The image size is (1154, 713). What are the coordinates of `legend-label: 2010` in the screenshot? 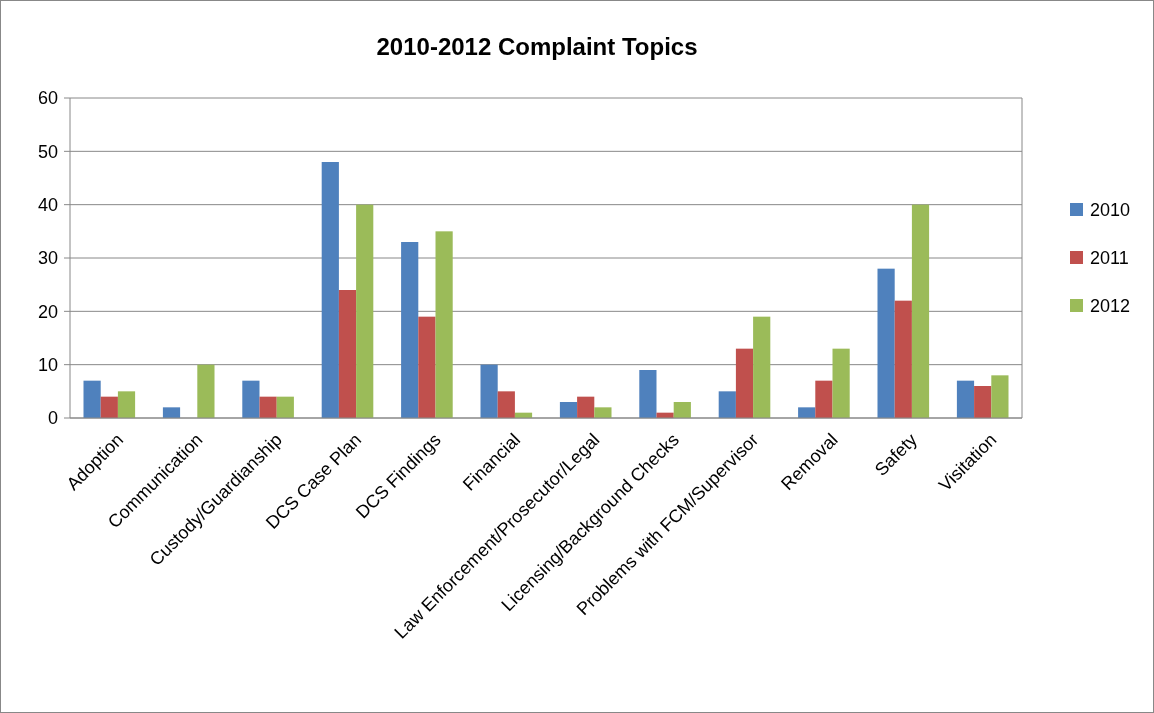 It's located at (1110, 210).